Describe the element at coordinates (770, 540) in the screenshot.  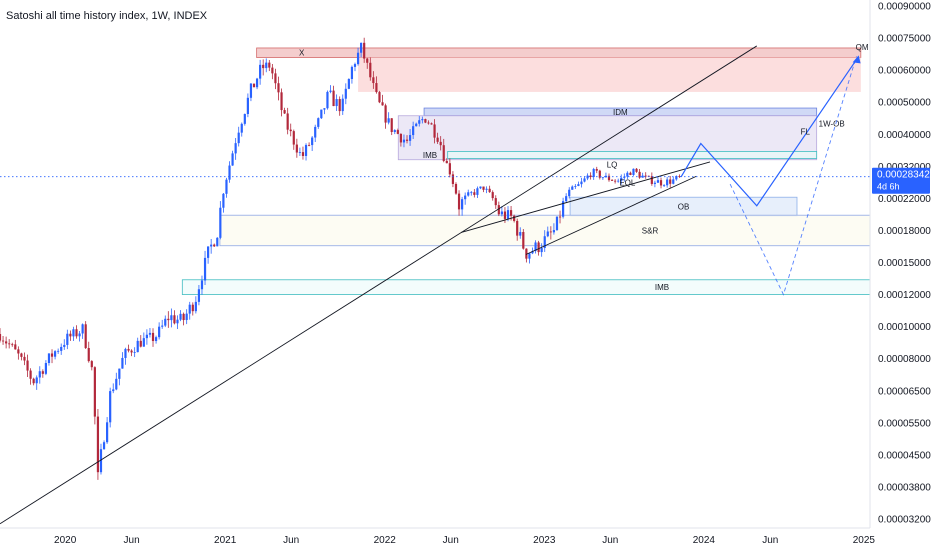
I see `x-tick-label-9: Jun` at that location.